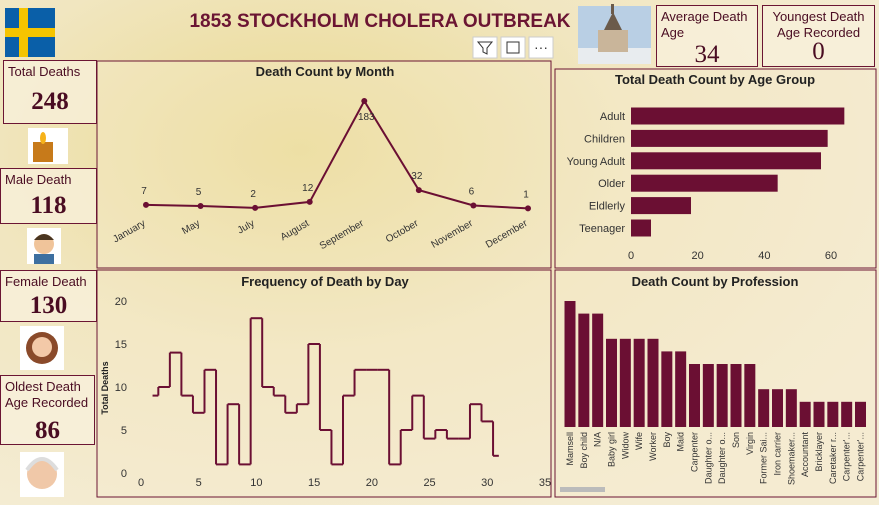 The image size is (879, 505). What do you see at coordinates (124, 474) in the screenshot?
I see `y-tick-label: 0` at bounding box center [124, 474].